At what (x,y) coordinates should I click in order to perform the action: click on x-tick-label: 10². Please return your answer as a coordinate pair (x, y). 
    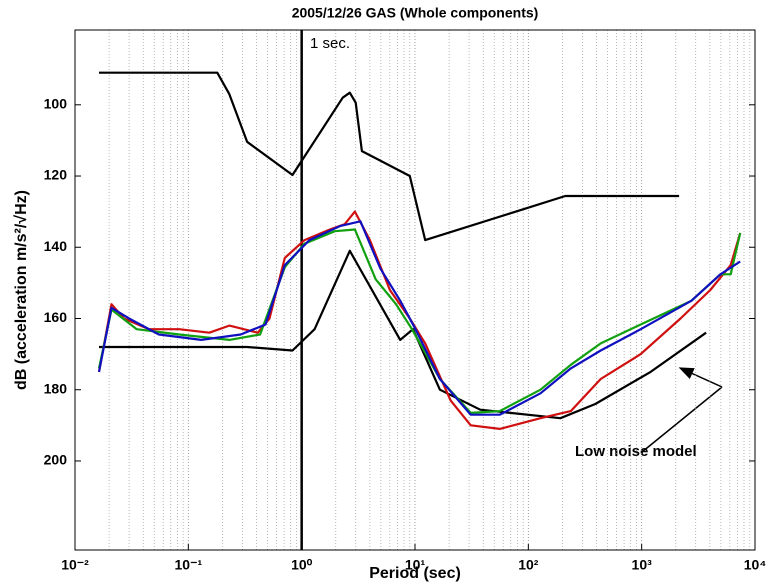
    Looking at the image, I should click on (528, 565).